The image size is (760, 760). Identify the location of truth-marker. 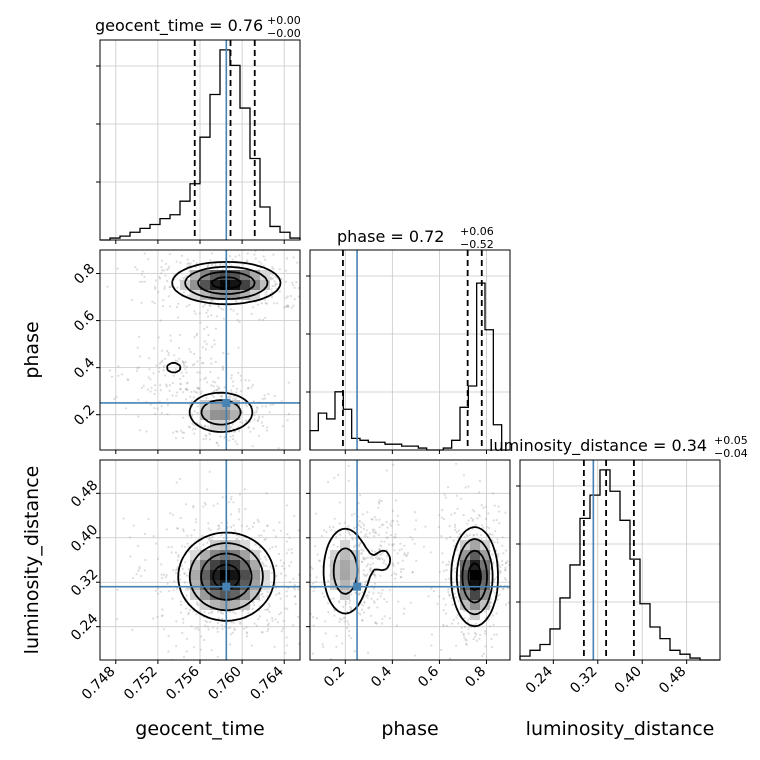
(226, 586).